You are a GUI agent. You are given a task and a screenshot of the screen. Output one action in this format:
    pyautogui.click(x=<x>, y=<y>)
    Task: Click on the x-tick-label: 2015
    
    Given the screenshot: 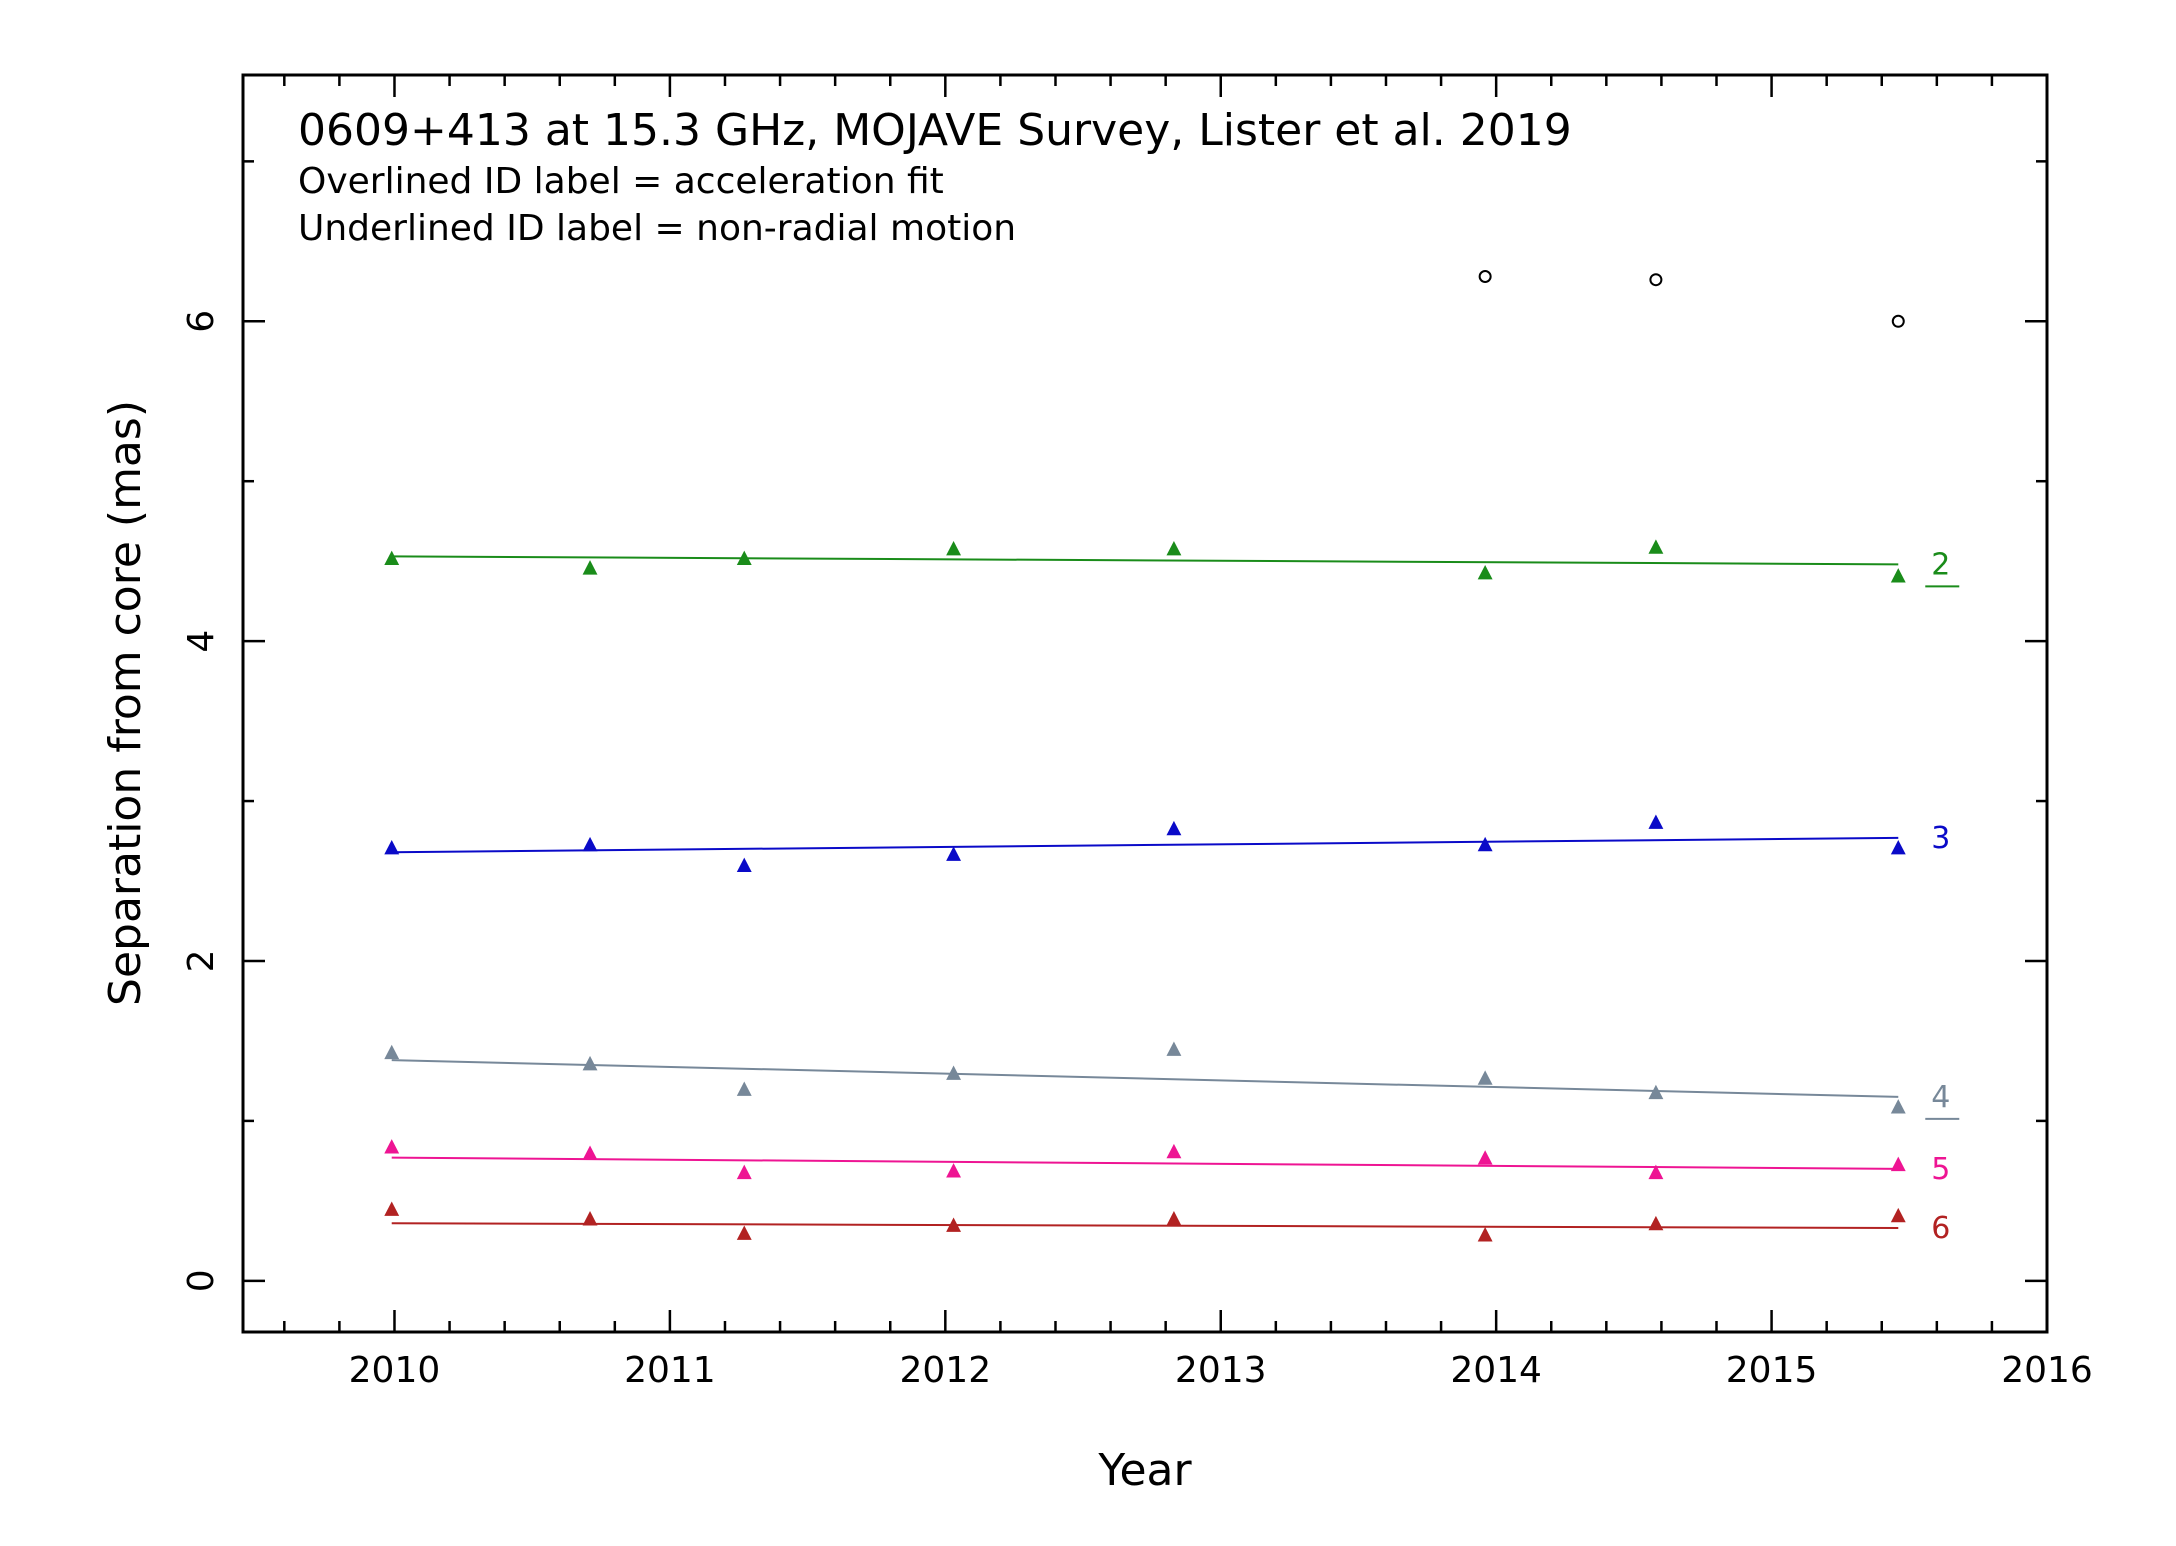 What is the action you would take?
    pyautogui.click(x=1772, y=1370)
    